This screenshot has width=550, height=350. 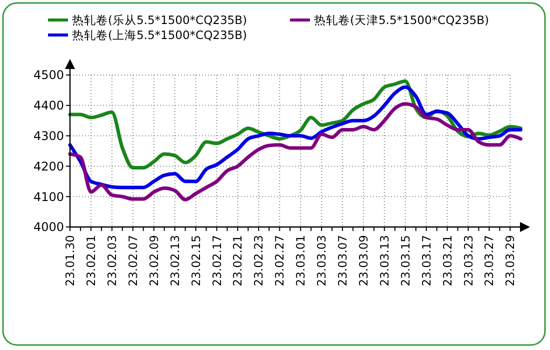 What do you see at coordinates (111, 260) in the screenshot?
I see `x-tick-label: 23.02.03` at bounding box center [111, 260].